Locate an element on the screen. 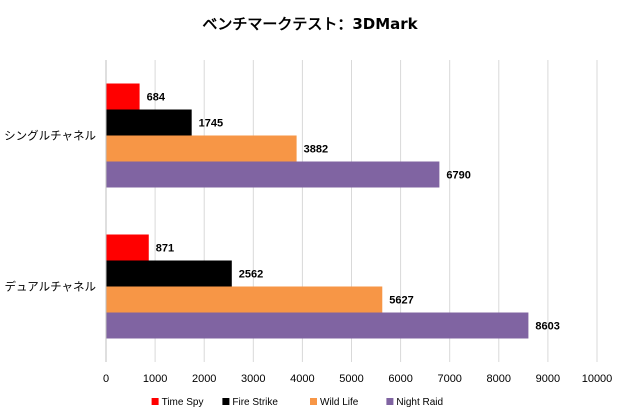 The image size is (620, 420). x-tick-label-2000: 2000 is located at coordinates (204, 379).